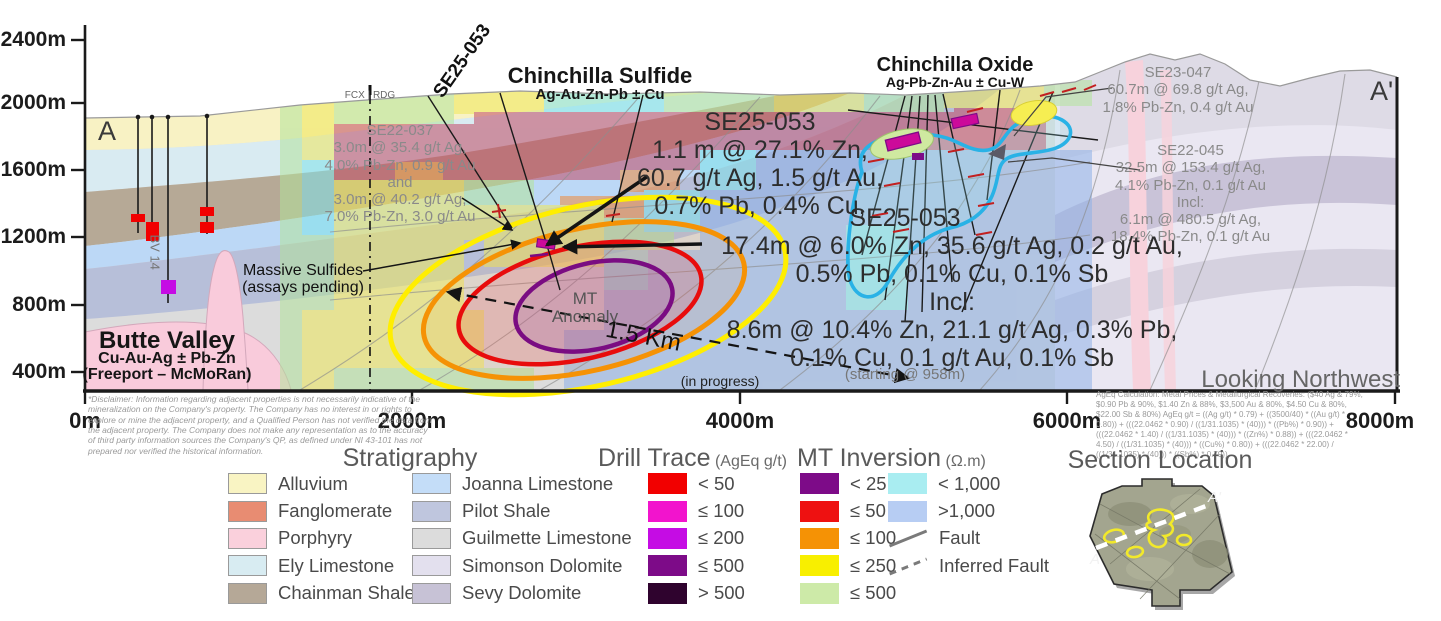  I want to click on label-looking-northwest: Looking Northwest, so click(1300, 379).